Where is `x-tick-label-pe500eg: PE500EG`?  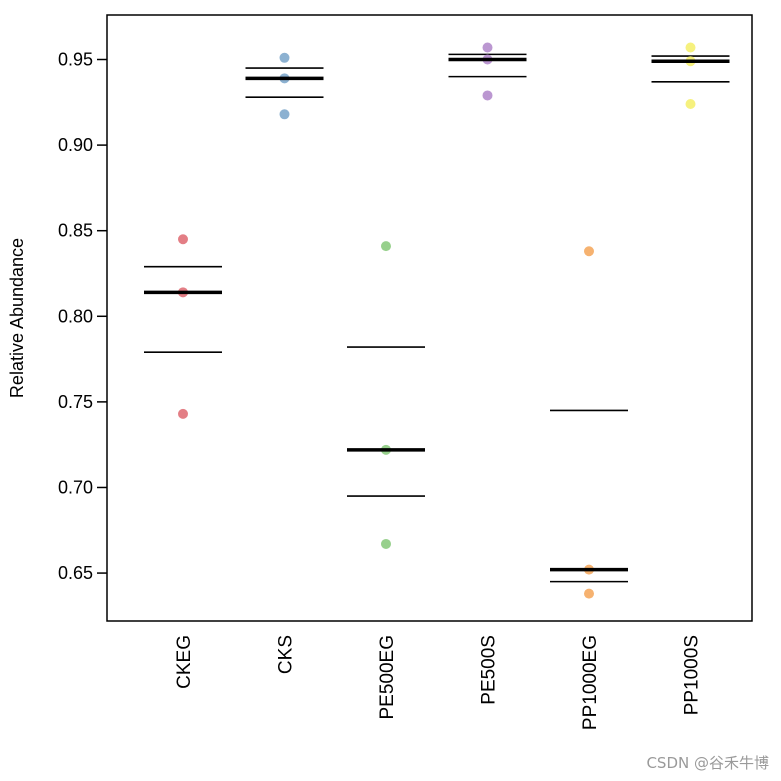
x-tick-label-pe500eg: PE500EG is located at coordinates (387, 677).